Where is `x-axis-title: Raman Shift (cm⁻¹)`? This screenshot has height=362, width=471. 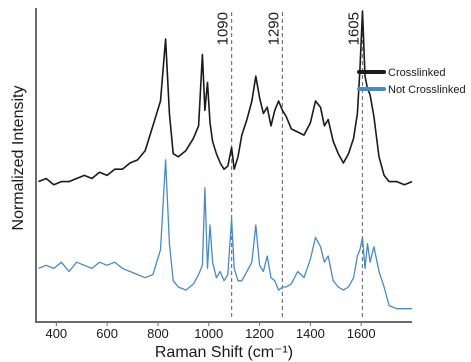
x-axis-title: Raman Shift (cm⁻¹) is located at coordinates (224, 352).